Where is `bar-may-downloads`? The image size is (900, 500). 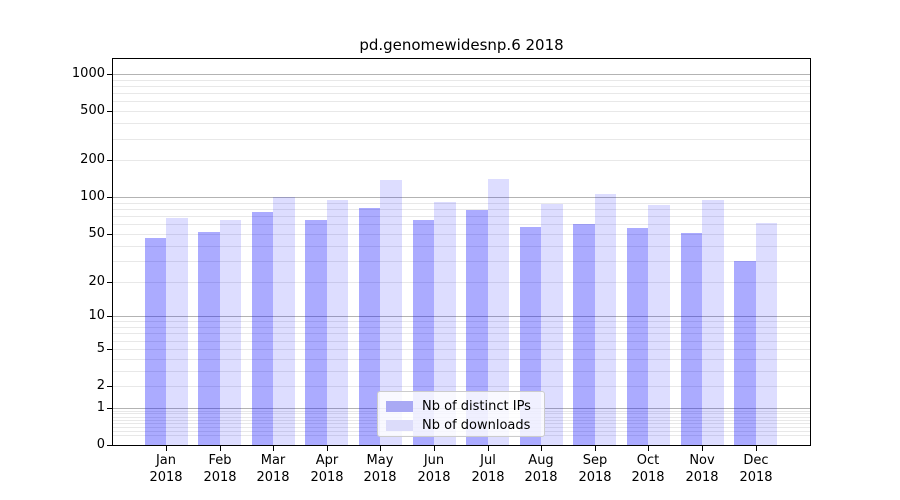
bar-may-downloads is located at coordinates (391, 312).